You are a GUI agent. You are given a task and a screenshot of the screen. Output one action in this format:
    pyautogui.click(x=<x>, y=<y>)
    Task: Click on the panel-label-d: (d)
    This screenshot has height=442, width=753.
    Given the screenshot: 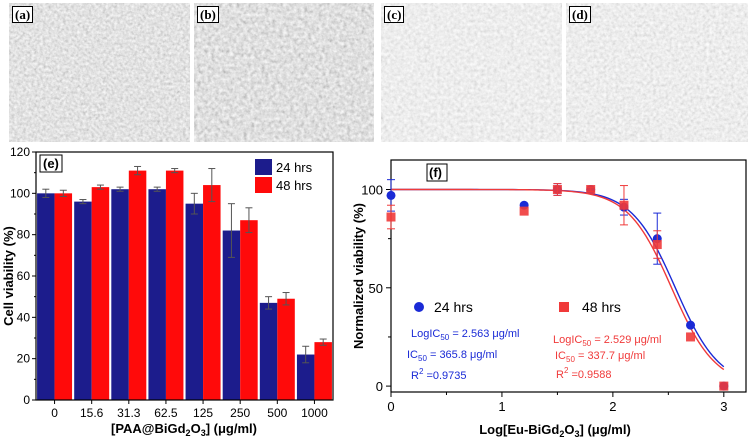 What is the action you would take?
    pyautogui.click(x=580, y=14)
    